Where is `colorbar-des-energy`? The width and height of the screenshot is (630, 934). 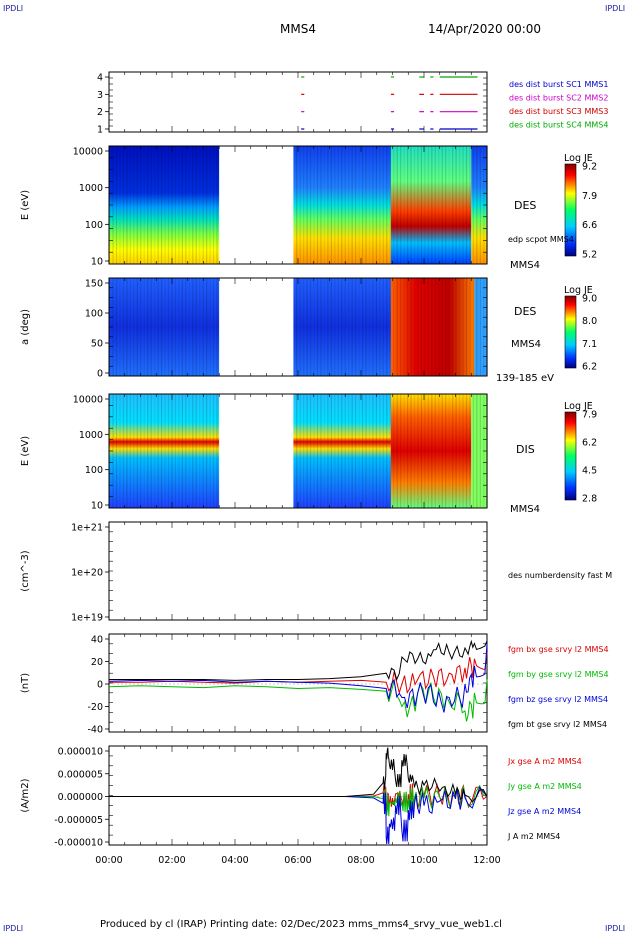
colorbar-des-energy is located at coordinates (570, 210).